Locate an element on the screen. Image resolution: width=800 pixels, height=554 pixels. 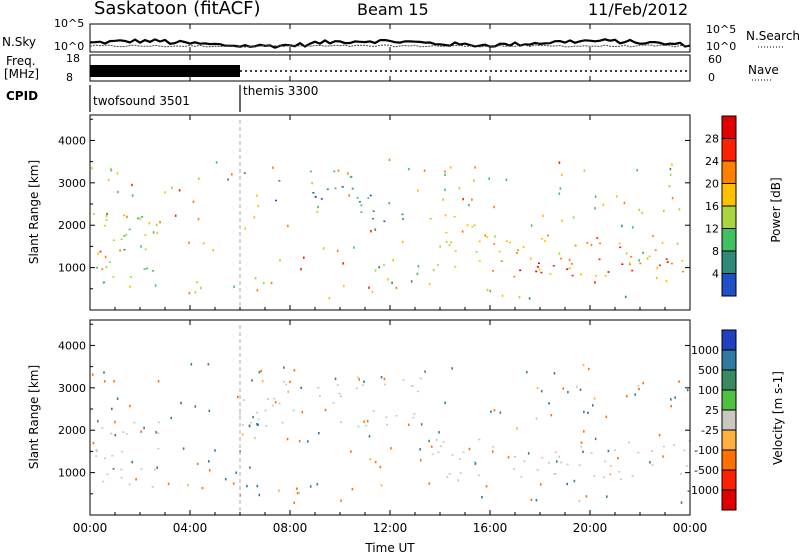
power-colorbar-label: Power [dB] is located at coordinates (776, 209).